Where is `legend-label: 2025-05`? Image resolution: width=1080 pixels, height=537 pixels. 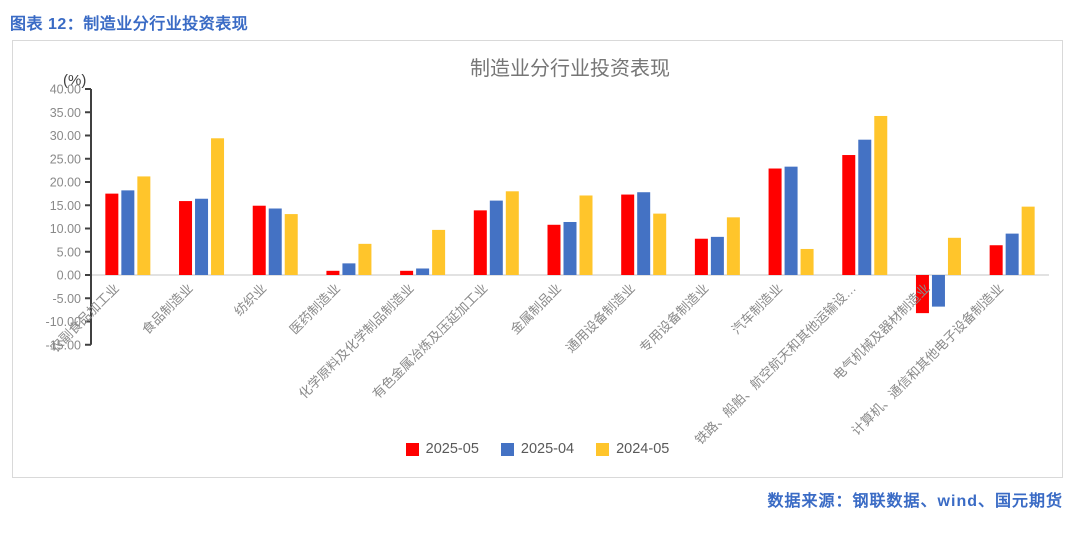 legend-label: 2025-05 is located at coordinates (452, 449).